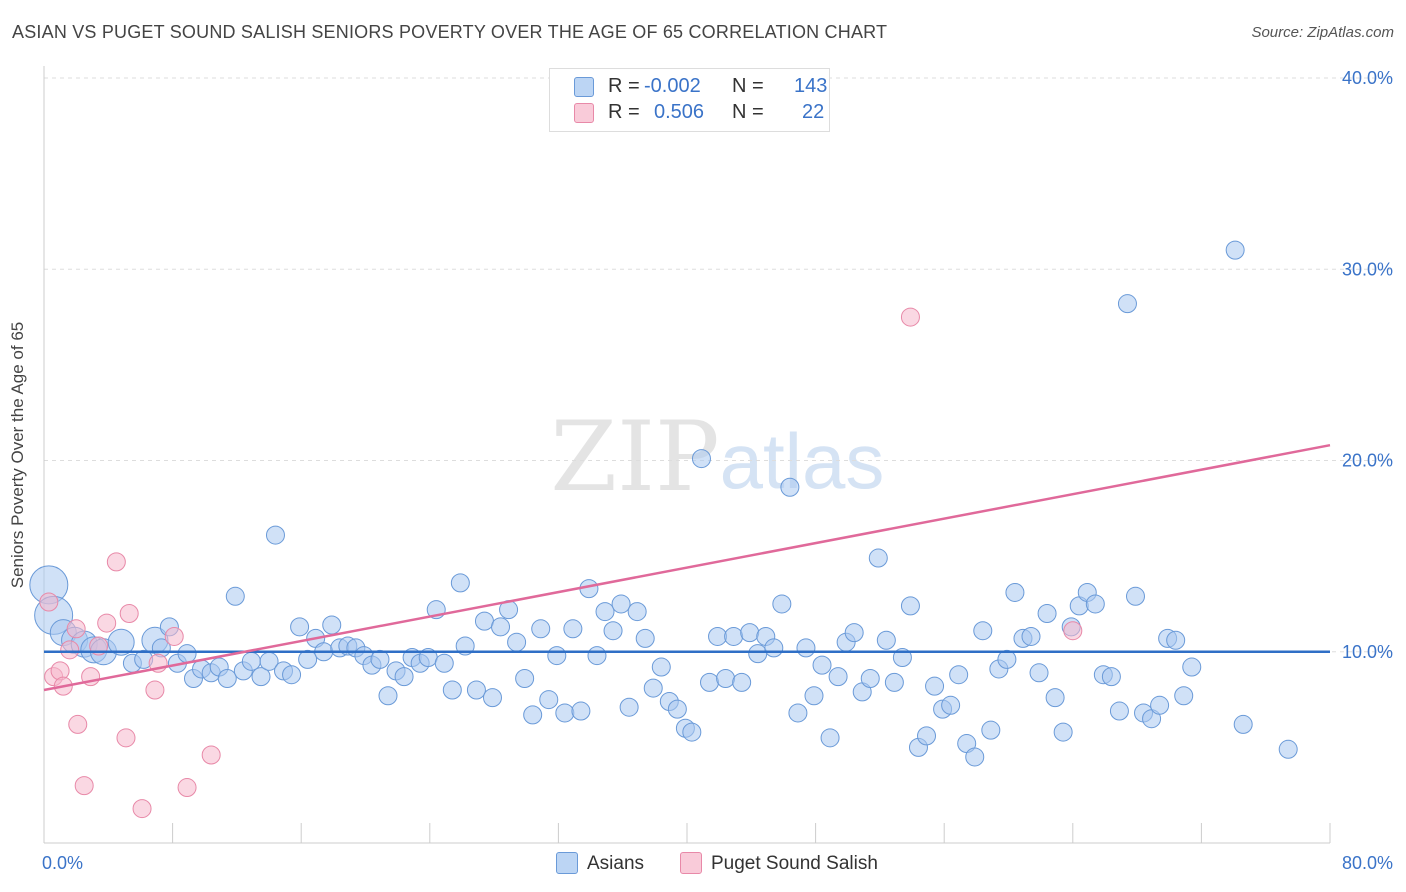 The height and width of the screenshot is (892, 1406). What do you see at coordinates (616, 863) in the screenshot?
I see `bottom-legend-label-asians: Asians` at bounding box center [616, 863].